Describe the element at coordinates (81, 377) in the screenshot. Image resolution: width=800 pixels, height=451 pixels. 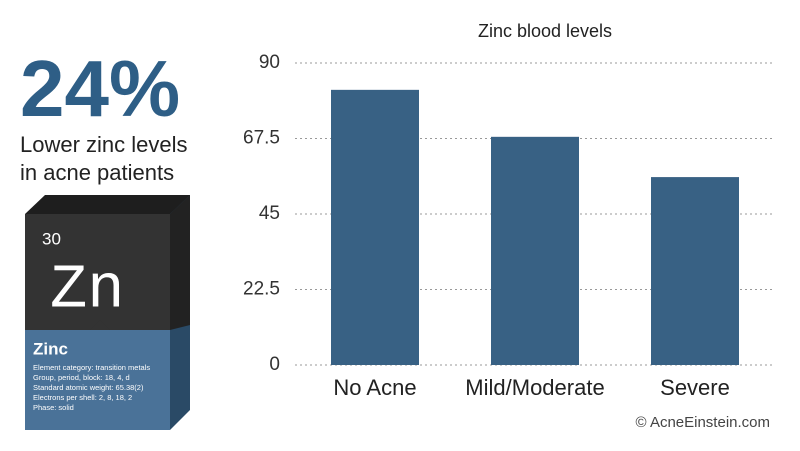
I see `element-detail: Group, period, block: 18, 4, d` at that location.